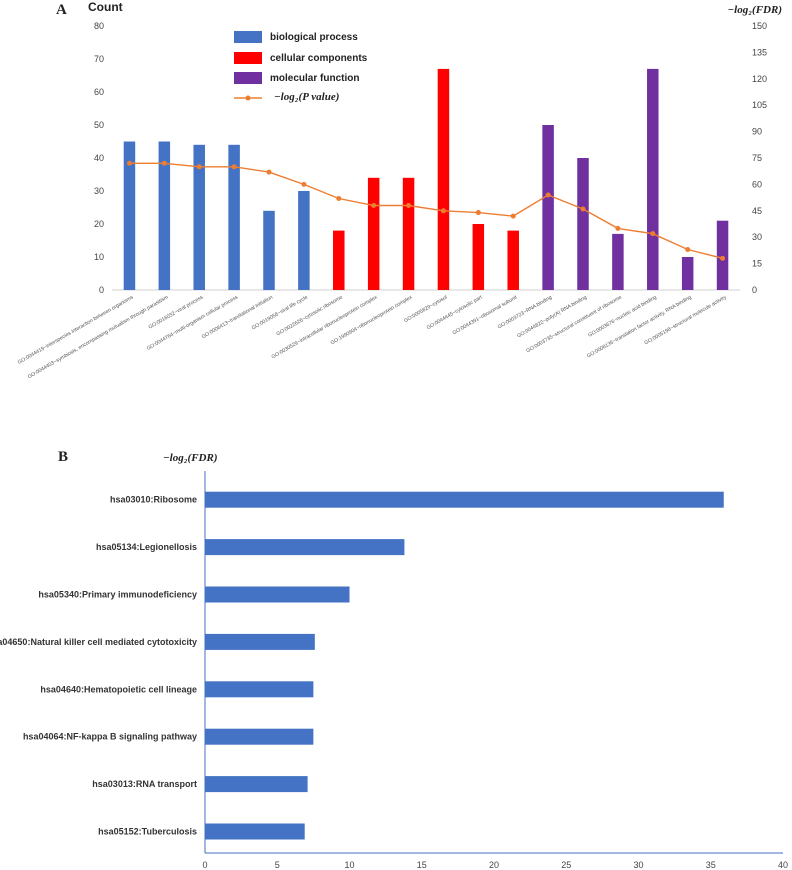  Describe the element at coordinates (754, 10) in the screenshot. I see `panel-a-right-axis-title: −log₂(FDR)` at that location.